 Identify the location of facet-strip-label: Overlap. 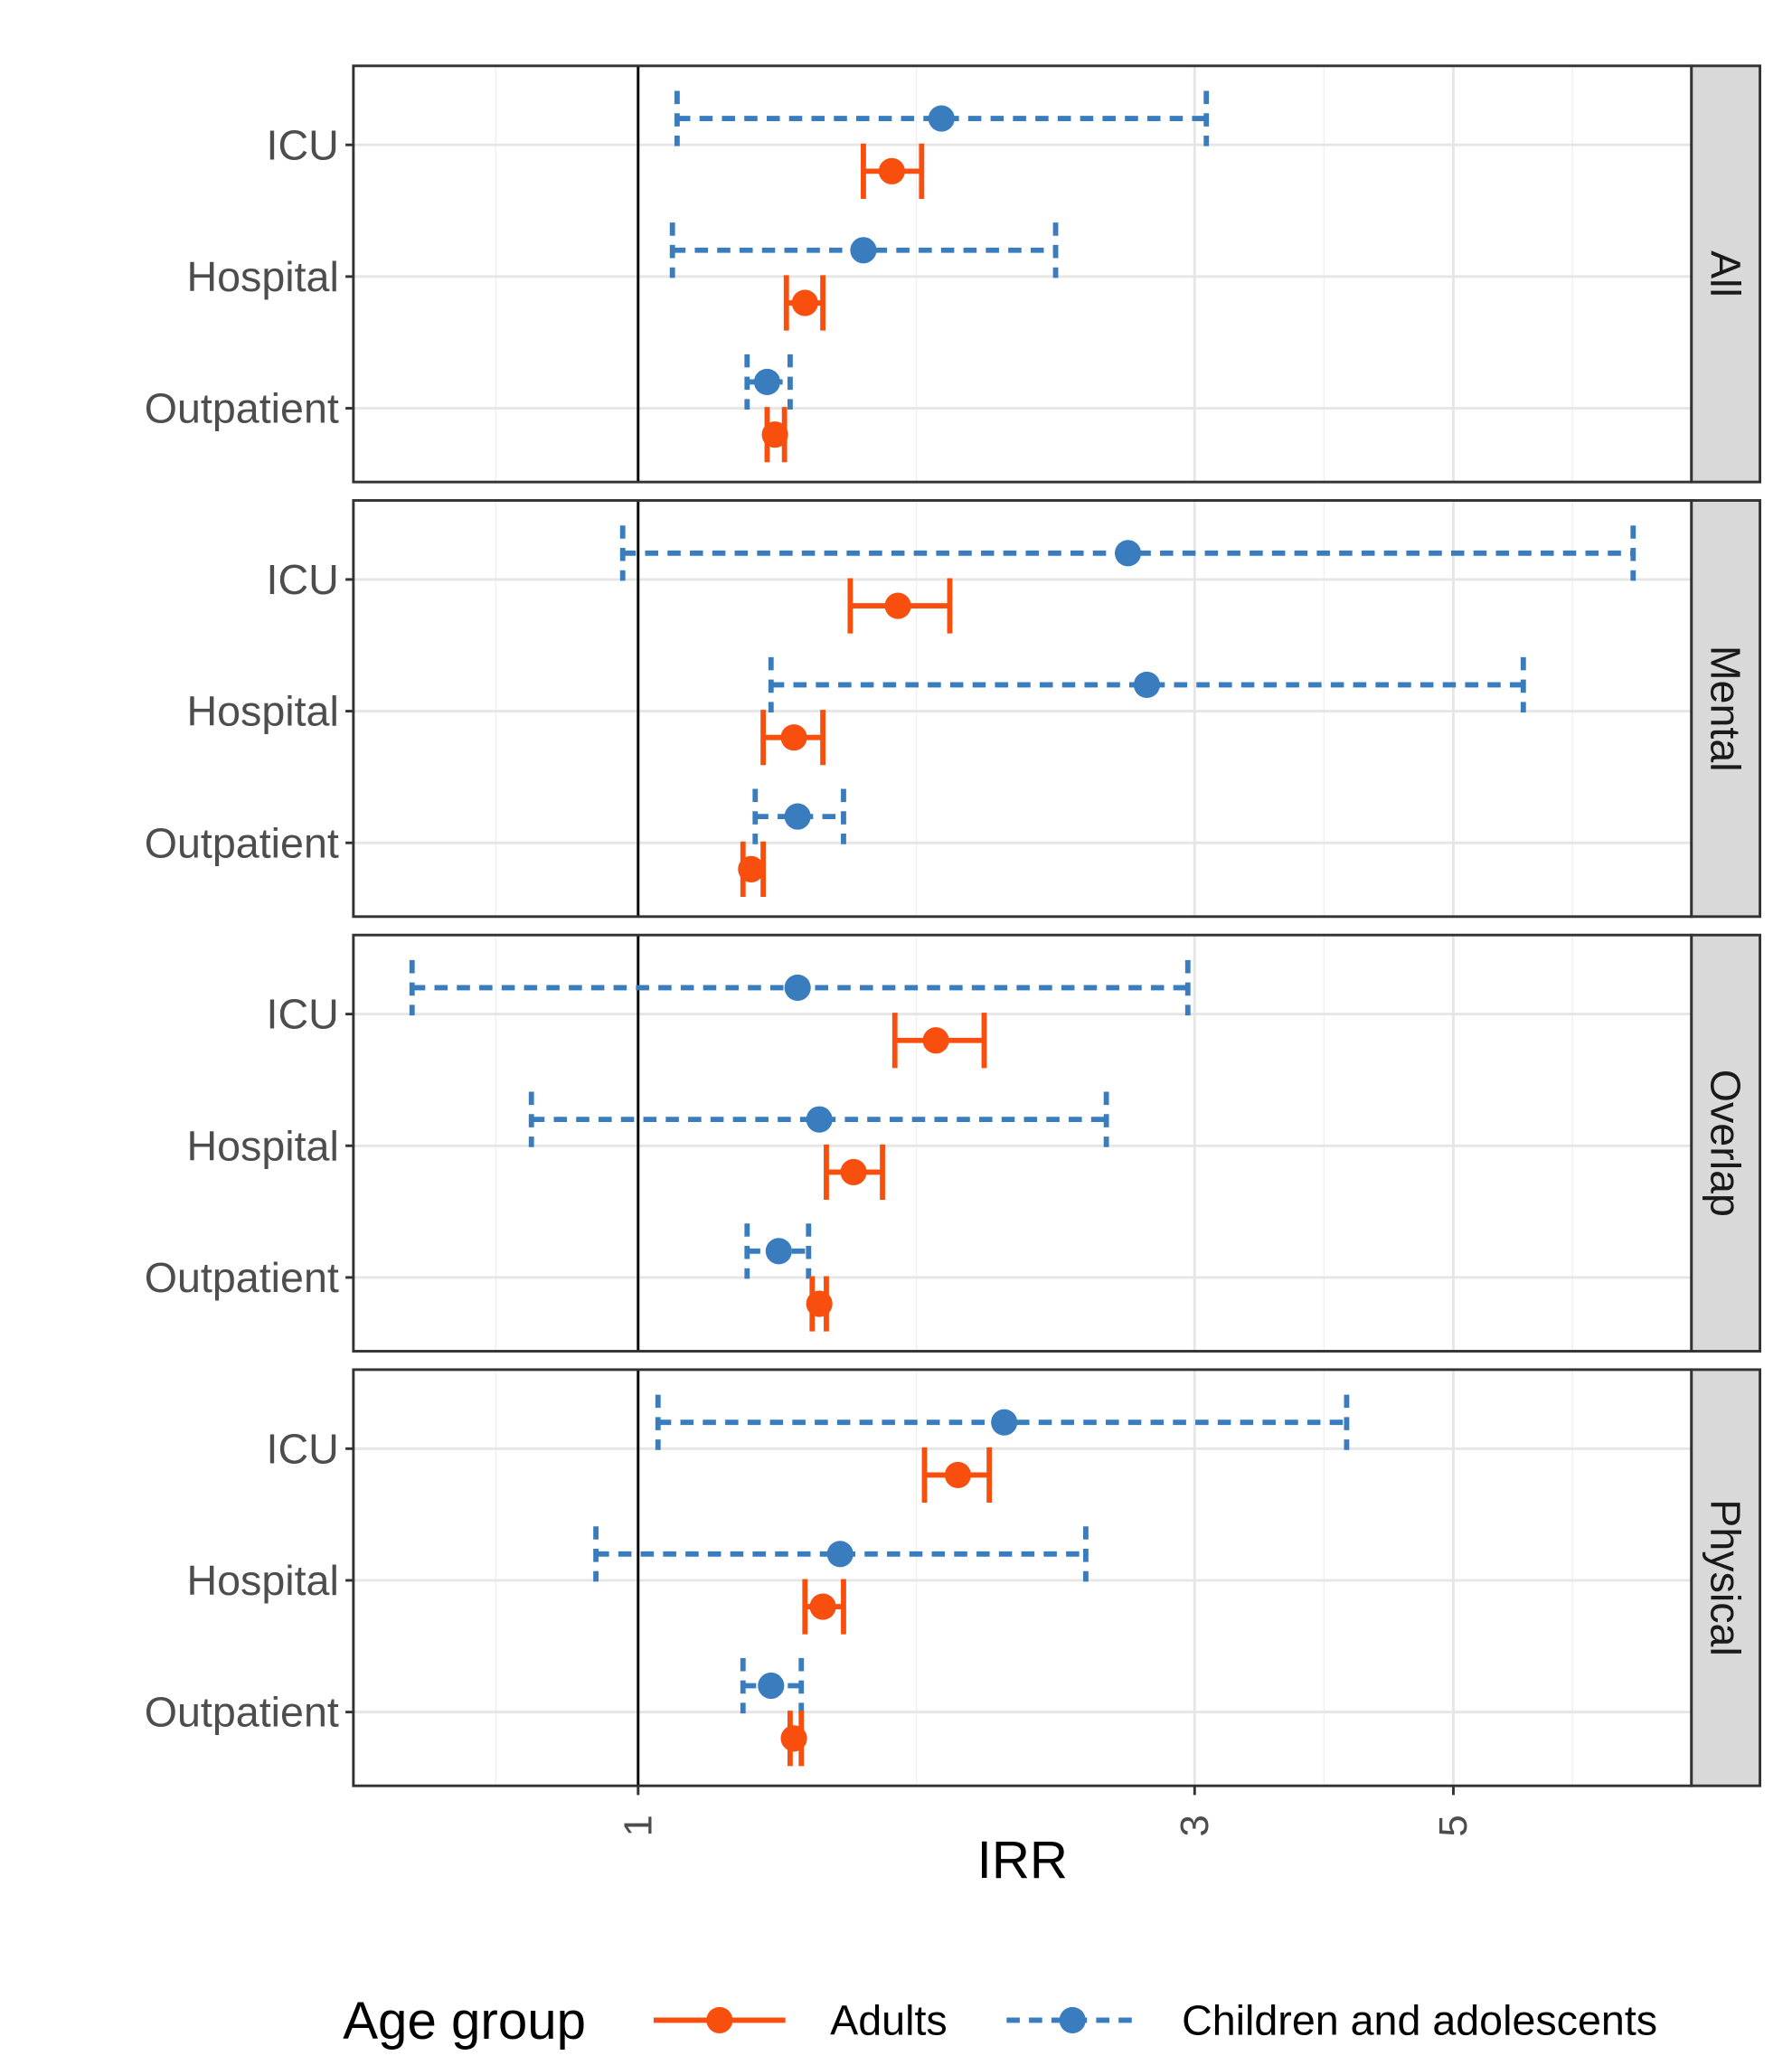
(1726, 1143).